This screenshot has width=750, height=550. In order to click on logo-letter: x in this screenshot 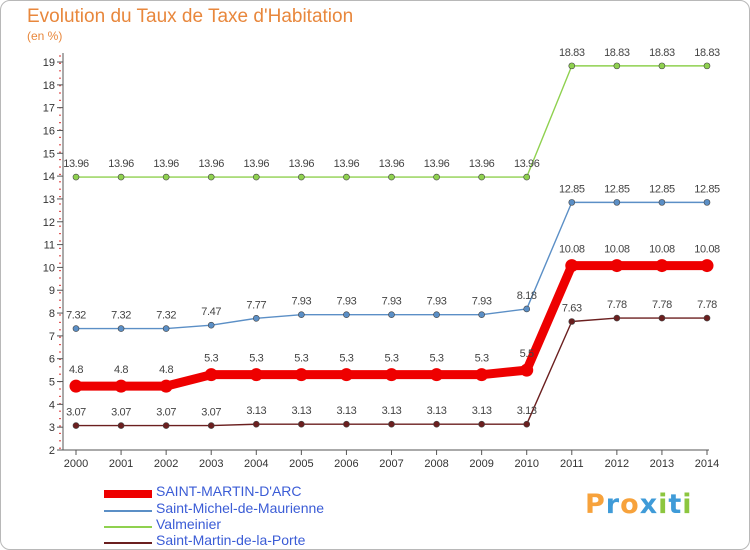, I will do `click(649, 504)`.